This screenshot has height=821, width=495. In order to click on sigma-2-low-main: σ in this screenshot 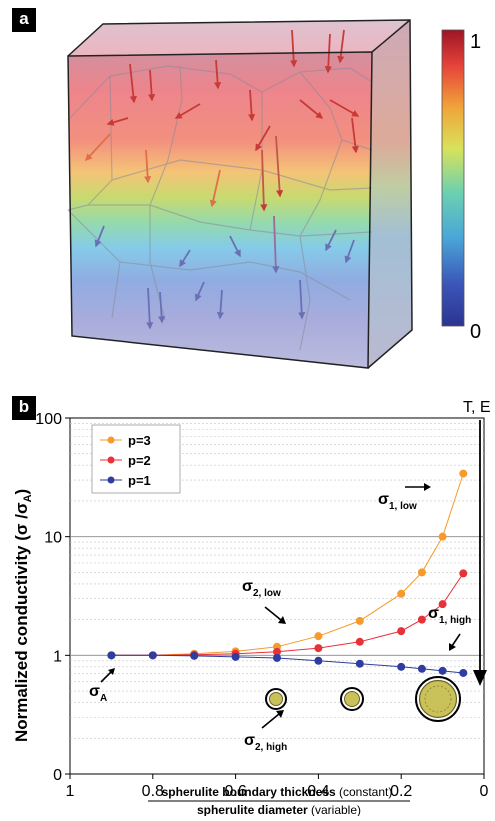, I will do `click(247, 586)`.